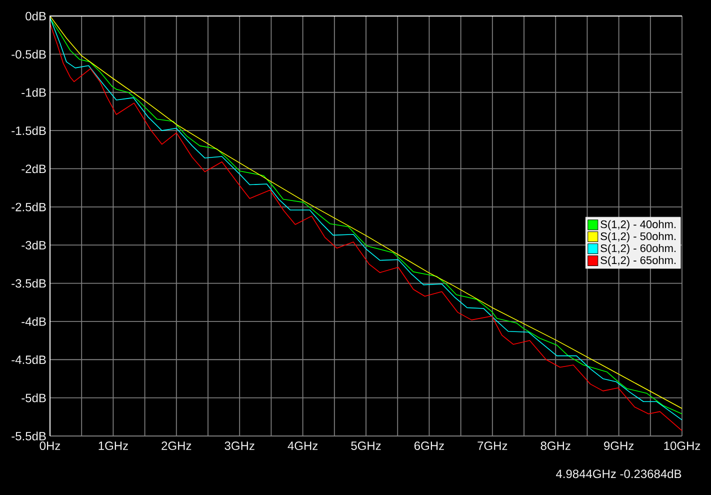 The width and height of the screenshot is (711, 495). Describe the element at coordinates (29, 283) in the screenshot. I see `y-tick-label: -3.5dB` at that location.